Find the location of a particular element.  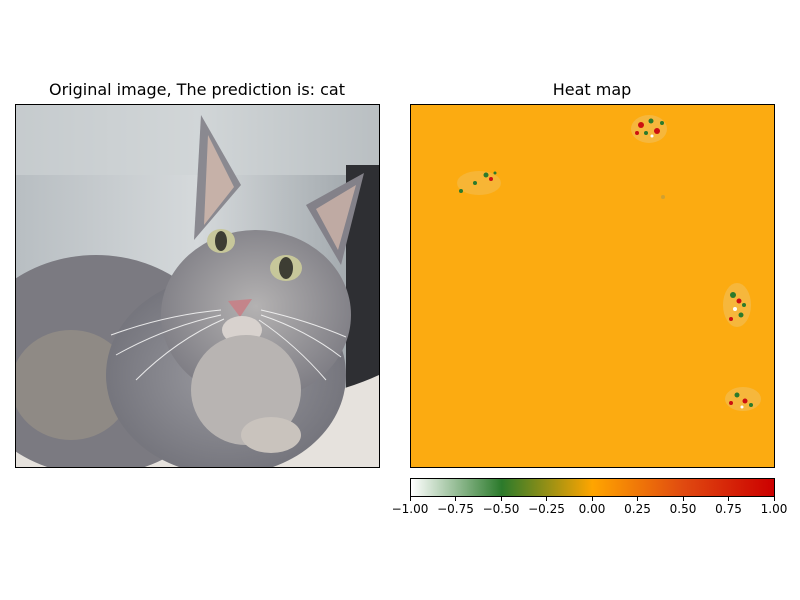

colorbar is located at coordinates (592, 487).